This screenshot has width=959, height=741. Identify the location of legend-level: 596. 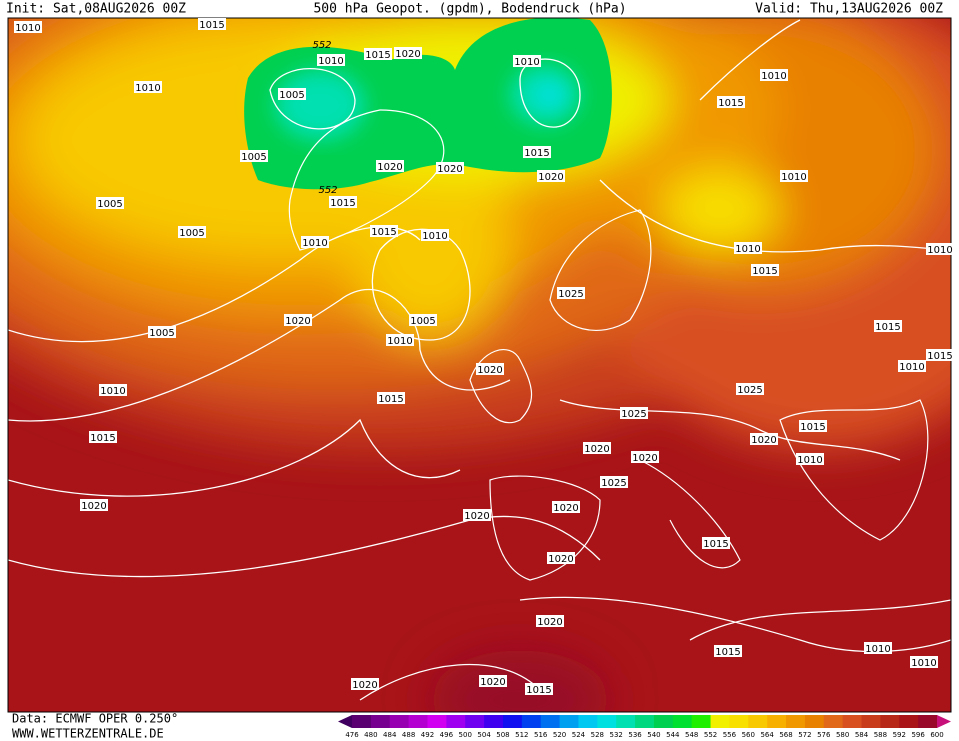
(918, 735).